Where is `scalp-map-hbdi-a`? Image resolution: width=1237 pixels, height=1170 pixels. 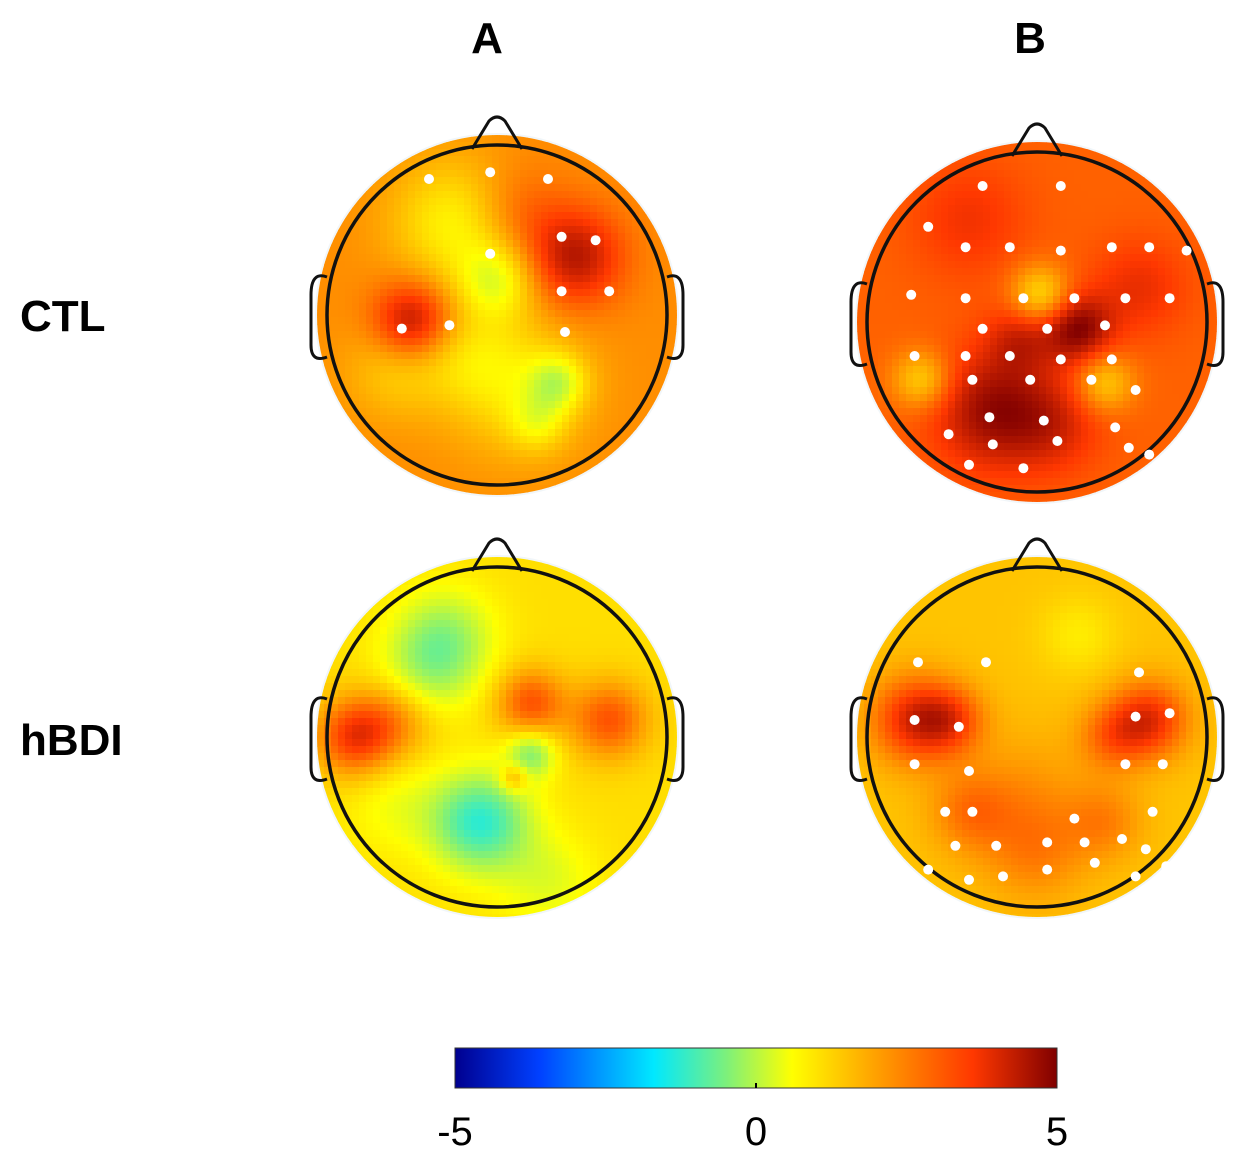 scalp-map-hbdi-a is located at coordinates (497, 728).